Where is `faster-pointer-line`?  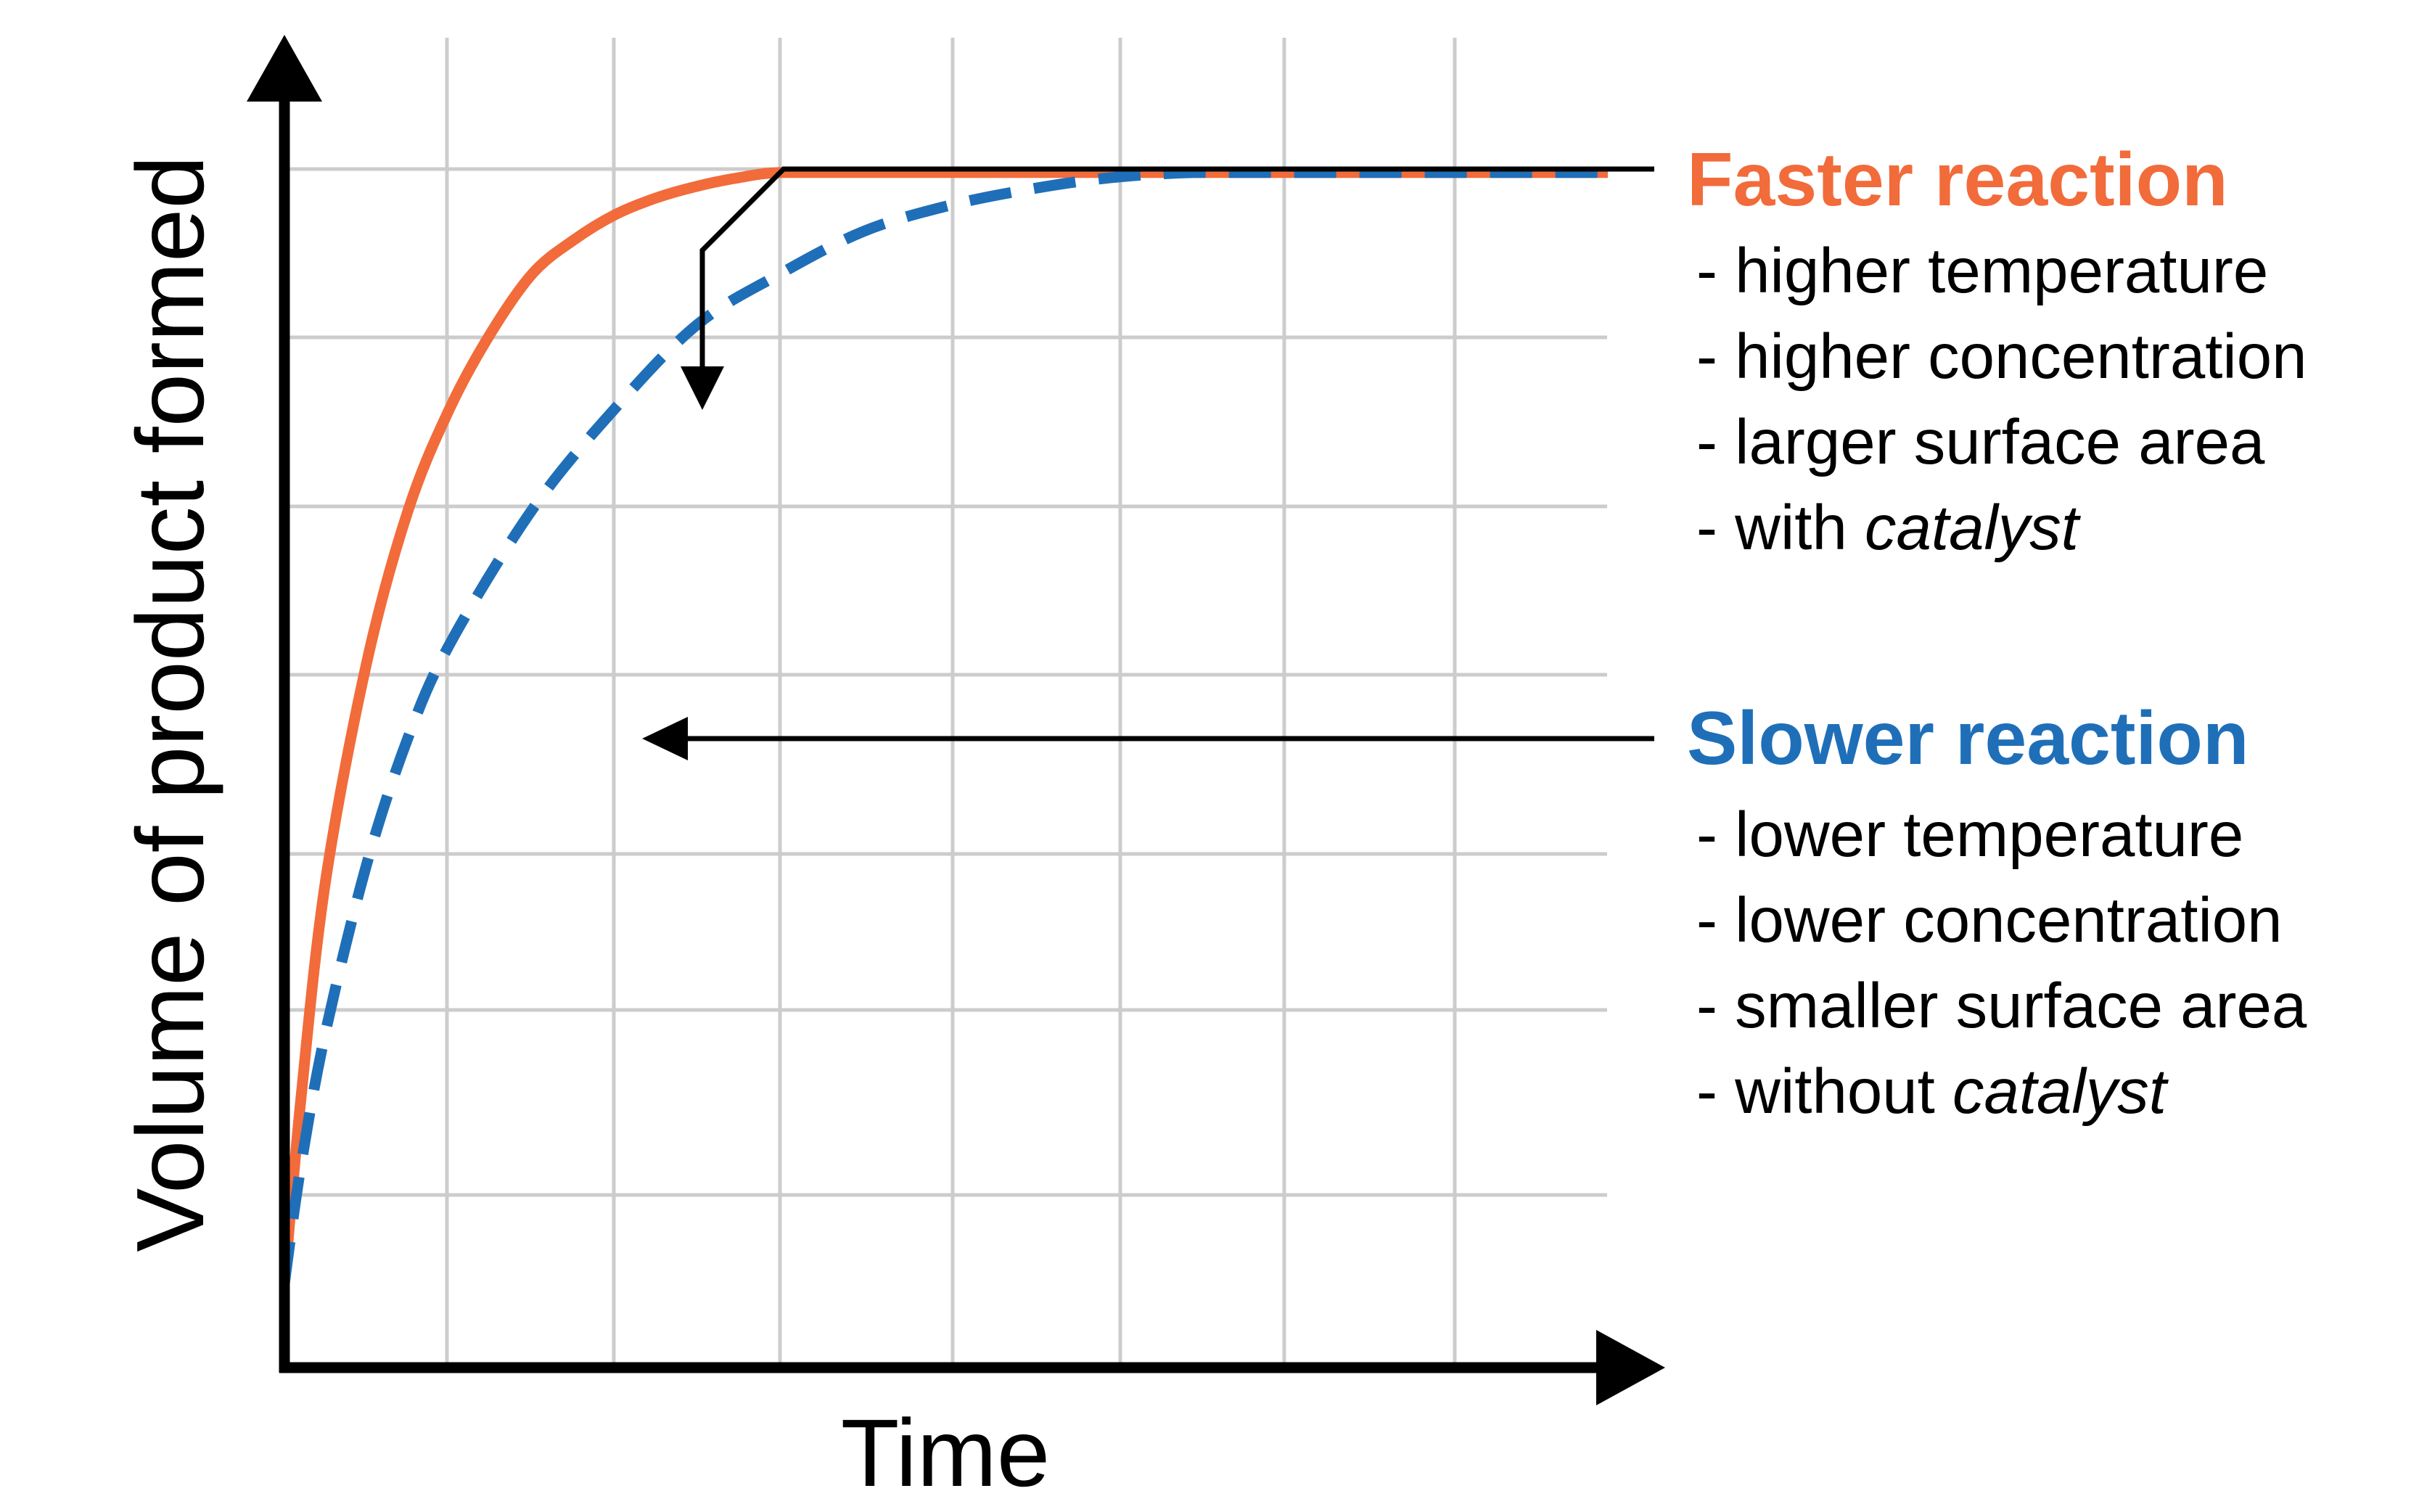
faster-pointer-line is located at coordinates (1176, 270).